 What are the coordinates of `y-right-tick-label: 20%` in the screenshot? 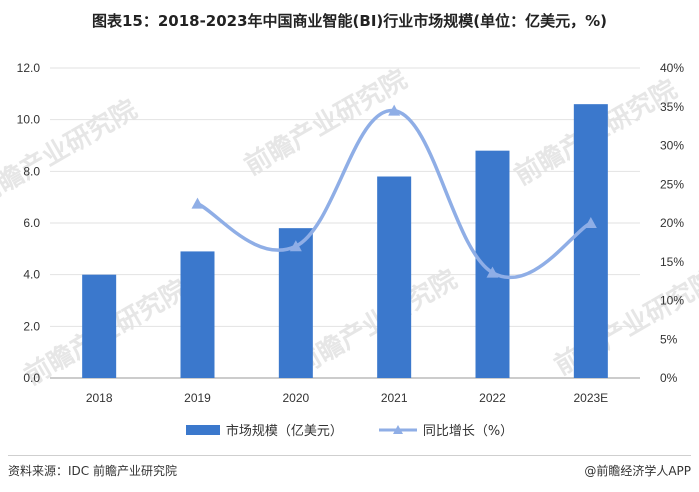 It's located at (672, 223).